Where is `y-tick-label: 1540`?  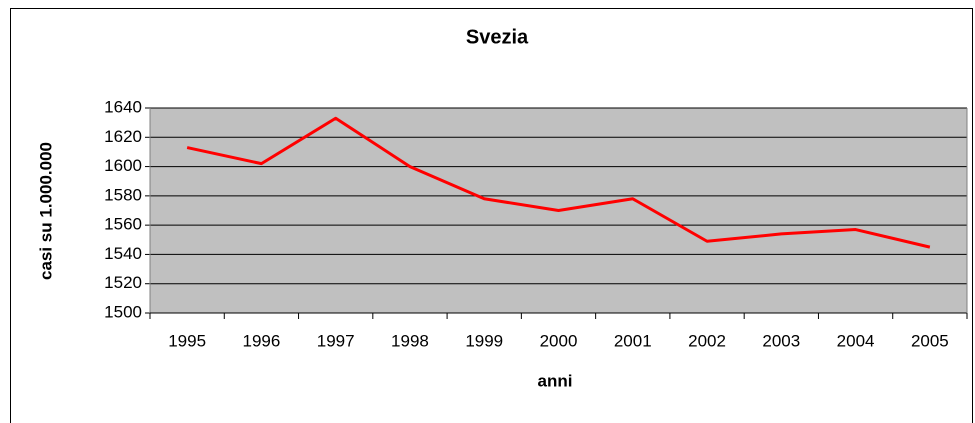 y-tick-label: 1540 is located at coordinates (123, 253).